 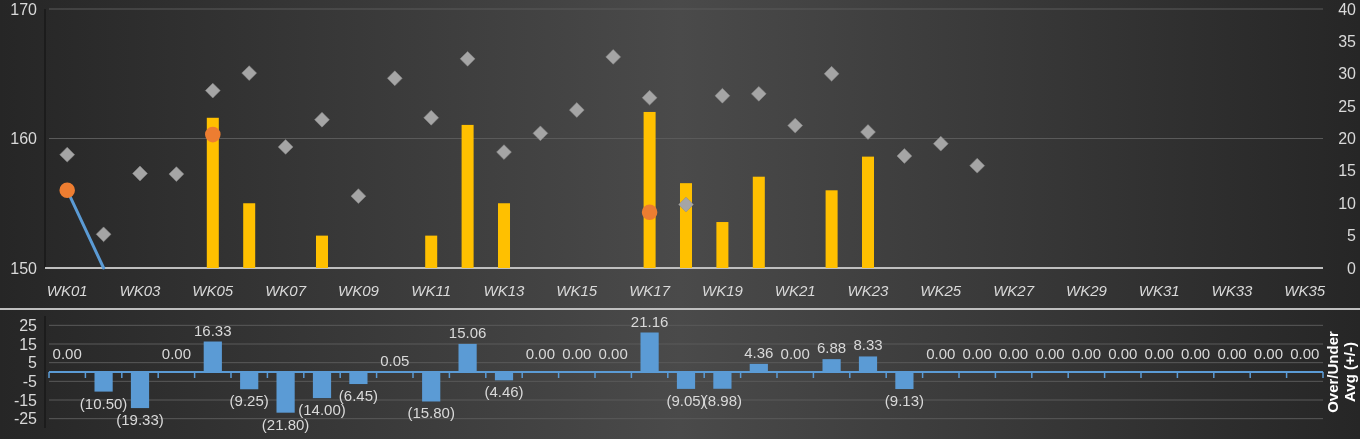 What do you see at coordinates (467, 332) in the screenshot?
I see `data-label: 15.06` at bounding box center [467, 332].